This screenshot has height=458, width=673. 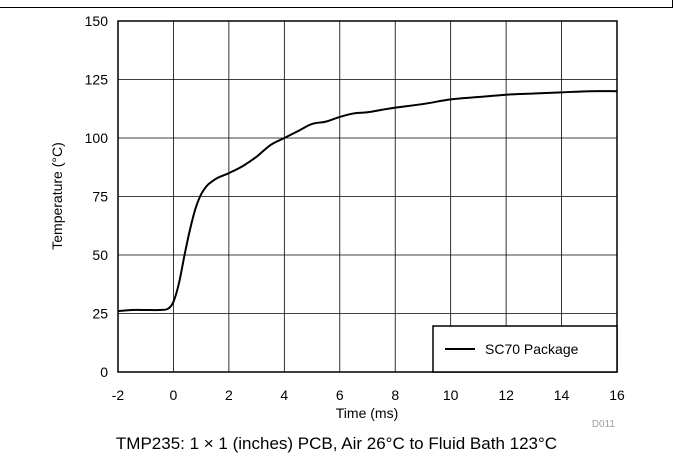 I want to click on y-tick-label: 150, so click(x=97, y=21).